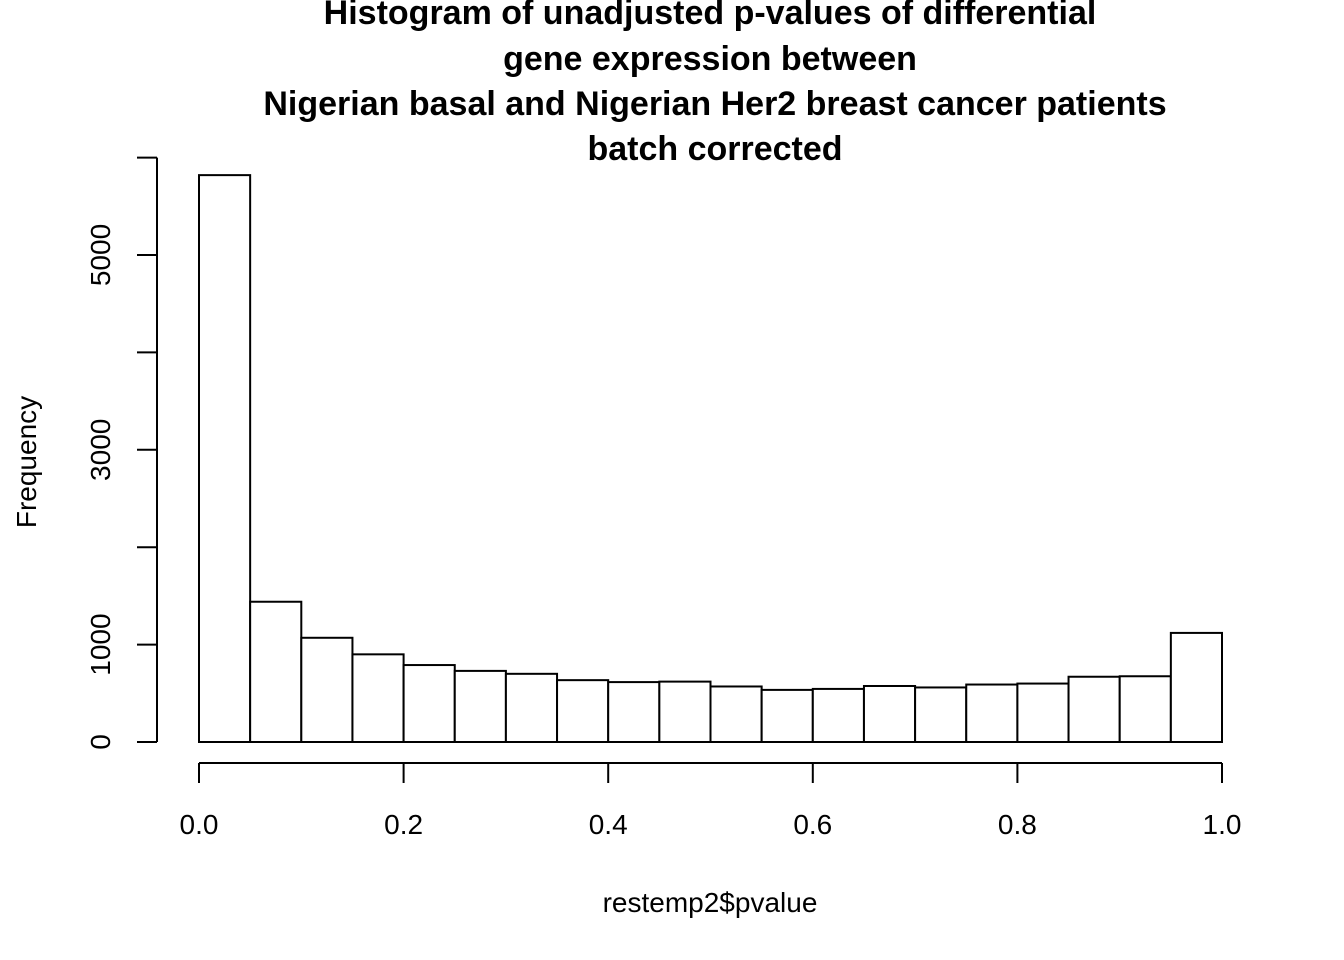  I want to click on y-axis-label: Frequency, so click(26, 462).